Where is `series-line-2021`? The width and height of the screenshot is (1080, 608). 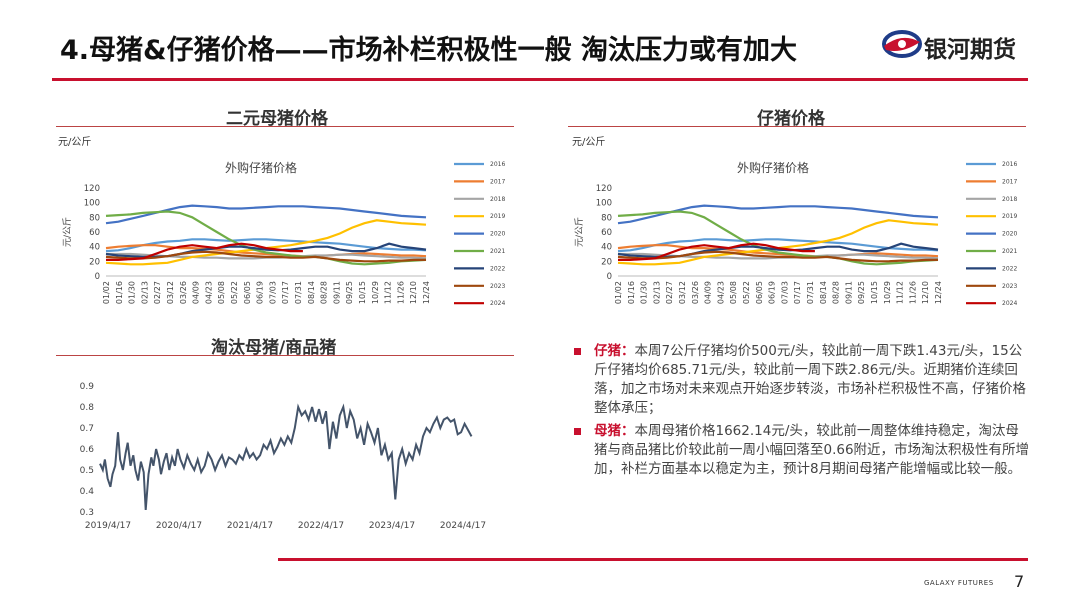 series-line-2021 is located at coordinates (778, 238).